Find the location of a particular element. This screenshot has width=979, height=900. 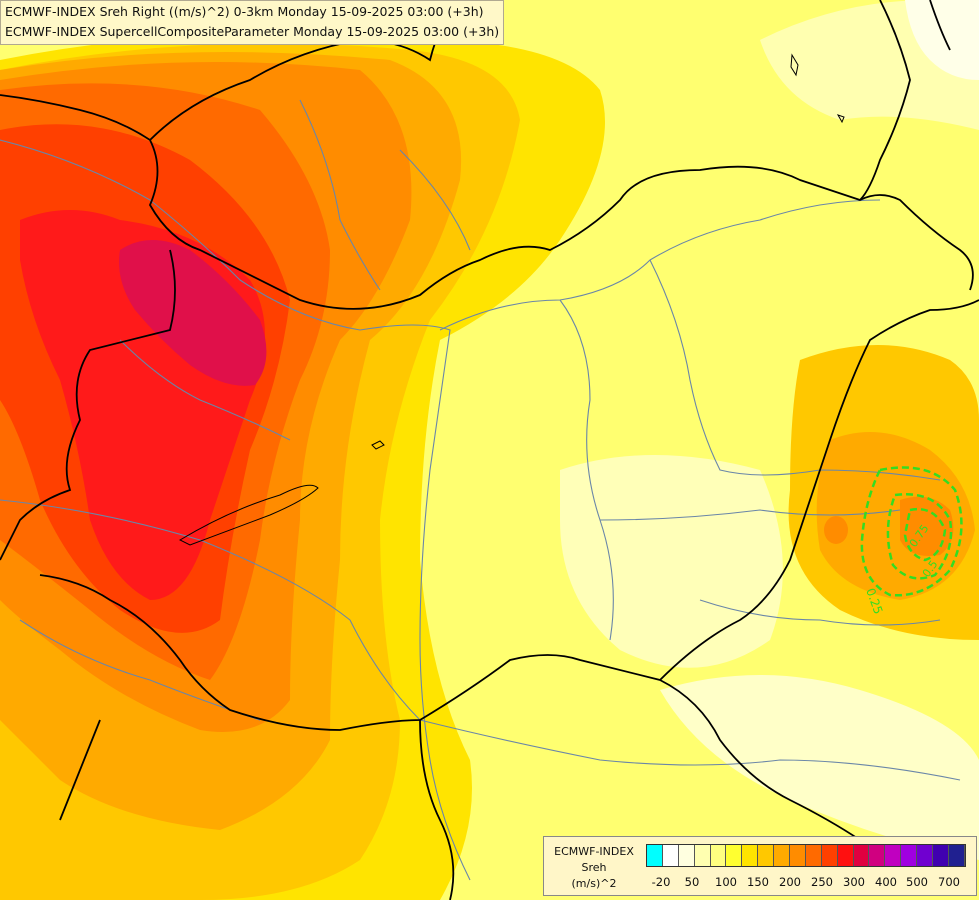

field-east-spot is located at coordinates (836, 530).